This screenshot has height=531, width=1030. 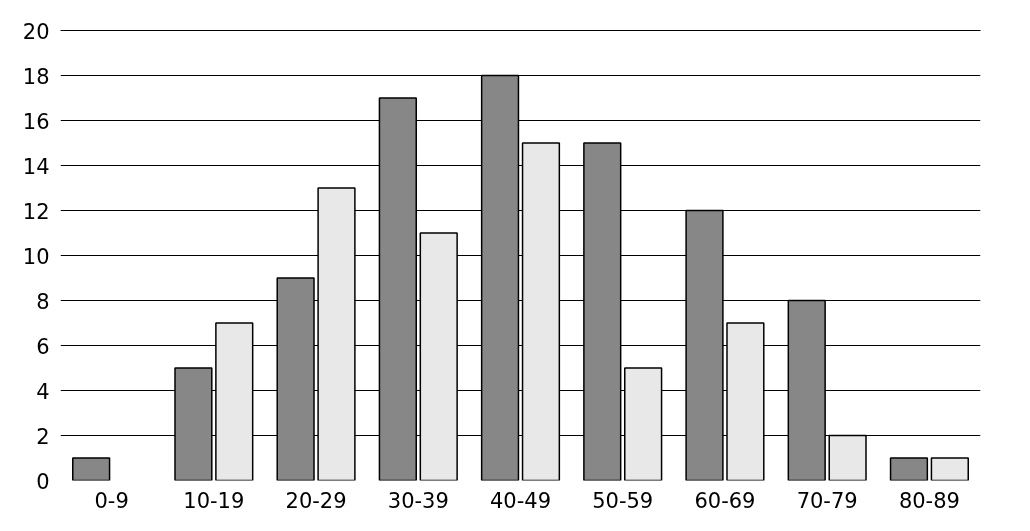 What do you see at coordinates (36, 76) in the screenshot?
I see `y-tick-label: 18` at bounding box center [36, 76].